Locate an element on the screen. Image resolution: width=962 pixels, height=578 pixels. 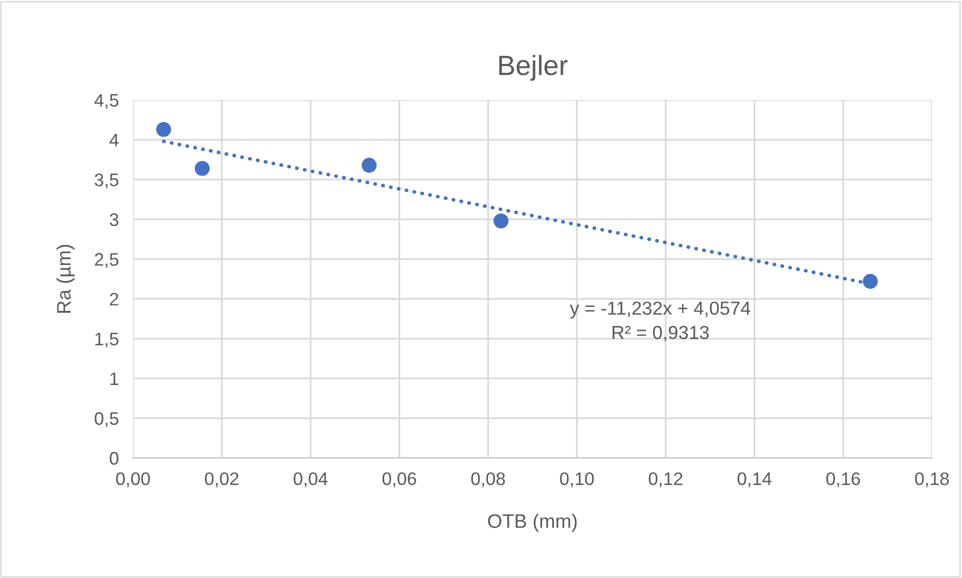
x-tick-label: 0,06 is located at coordinates (399, 480).